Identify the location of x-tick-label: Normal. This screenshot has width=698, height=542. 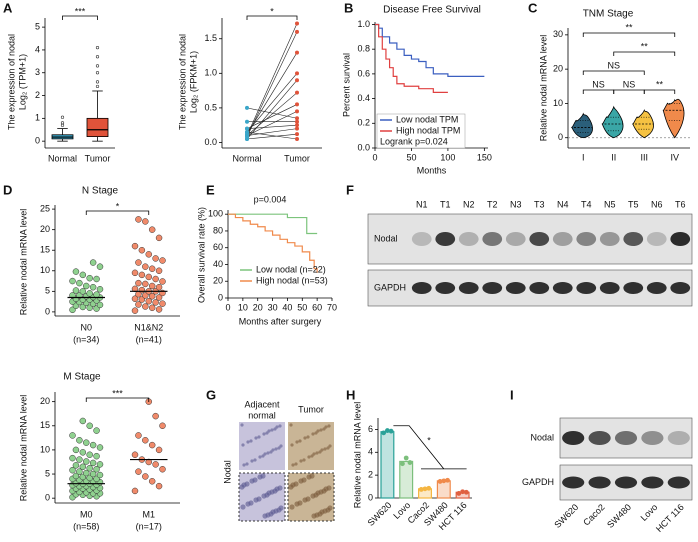
(62, 158).